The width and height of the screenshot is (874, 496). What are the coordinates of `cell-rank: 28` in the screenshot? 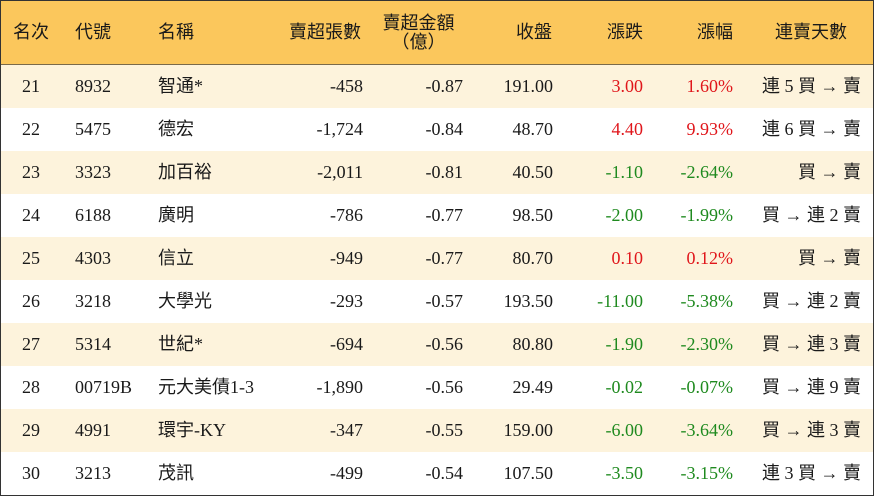 It's located at (31, 387).